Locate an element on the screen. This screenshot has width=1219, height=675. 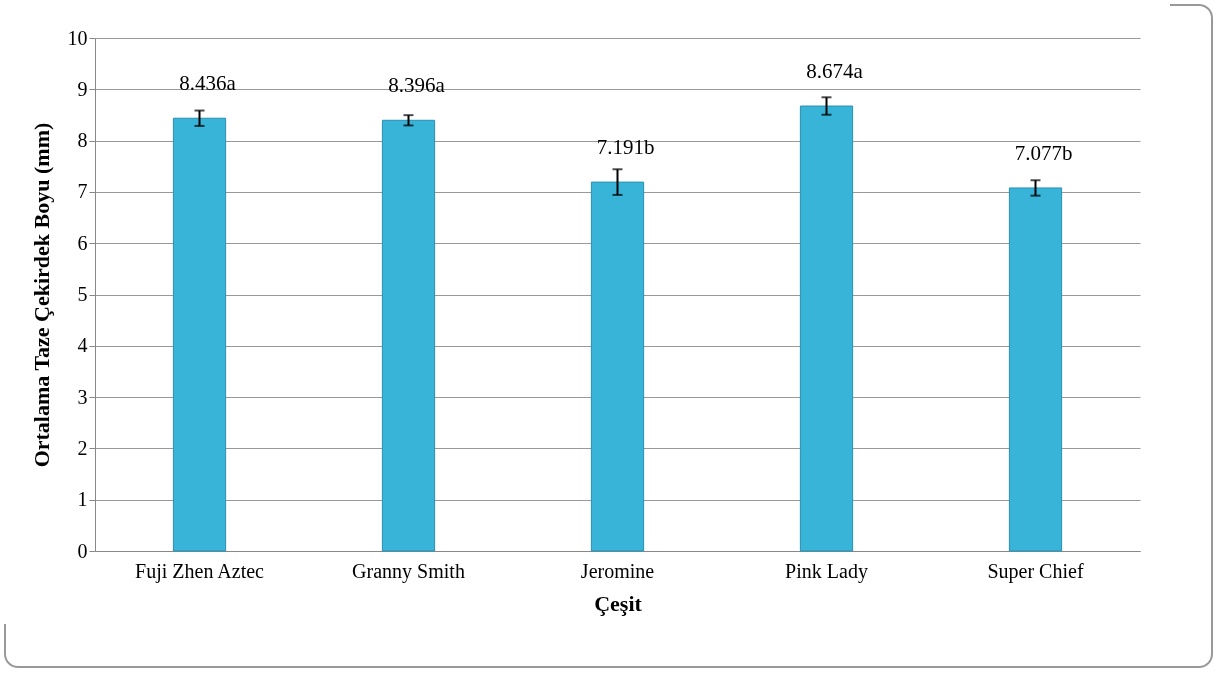
y-tick-label: 7 is located at coordinates (82, 191).